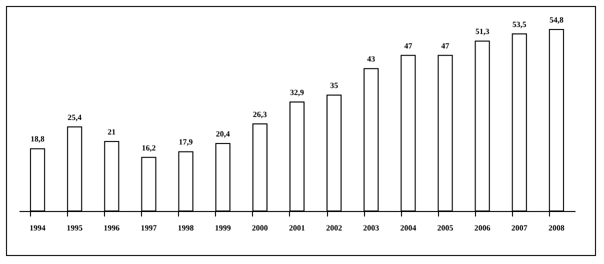 The width and height of the screenshot is (604, 264). What do you see at coordinates (556, 20) in the screenshot?
I see `data-label: 54,8` at bounding box center [556, 20].